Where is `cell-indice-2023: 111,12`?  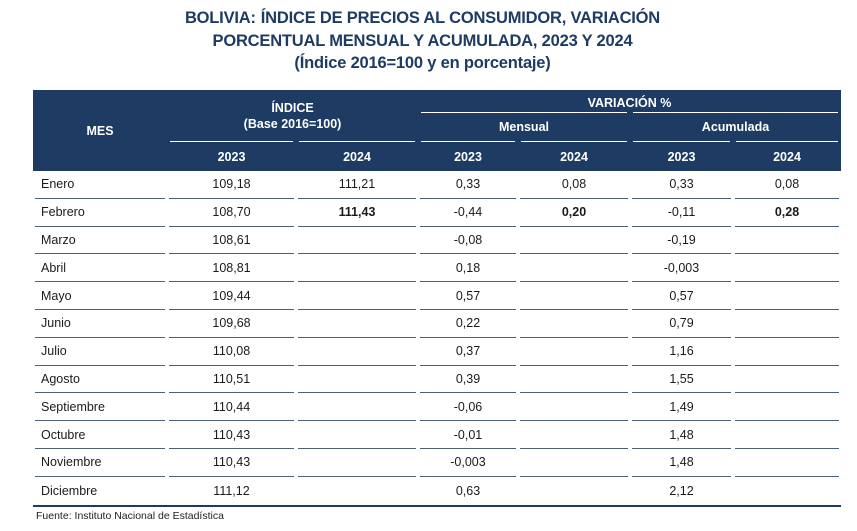
cell-indice-2023: 111,12 is located at coordinates (231, 490).